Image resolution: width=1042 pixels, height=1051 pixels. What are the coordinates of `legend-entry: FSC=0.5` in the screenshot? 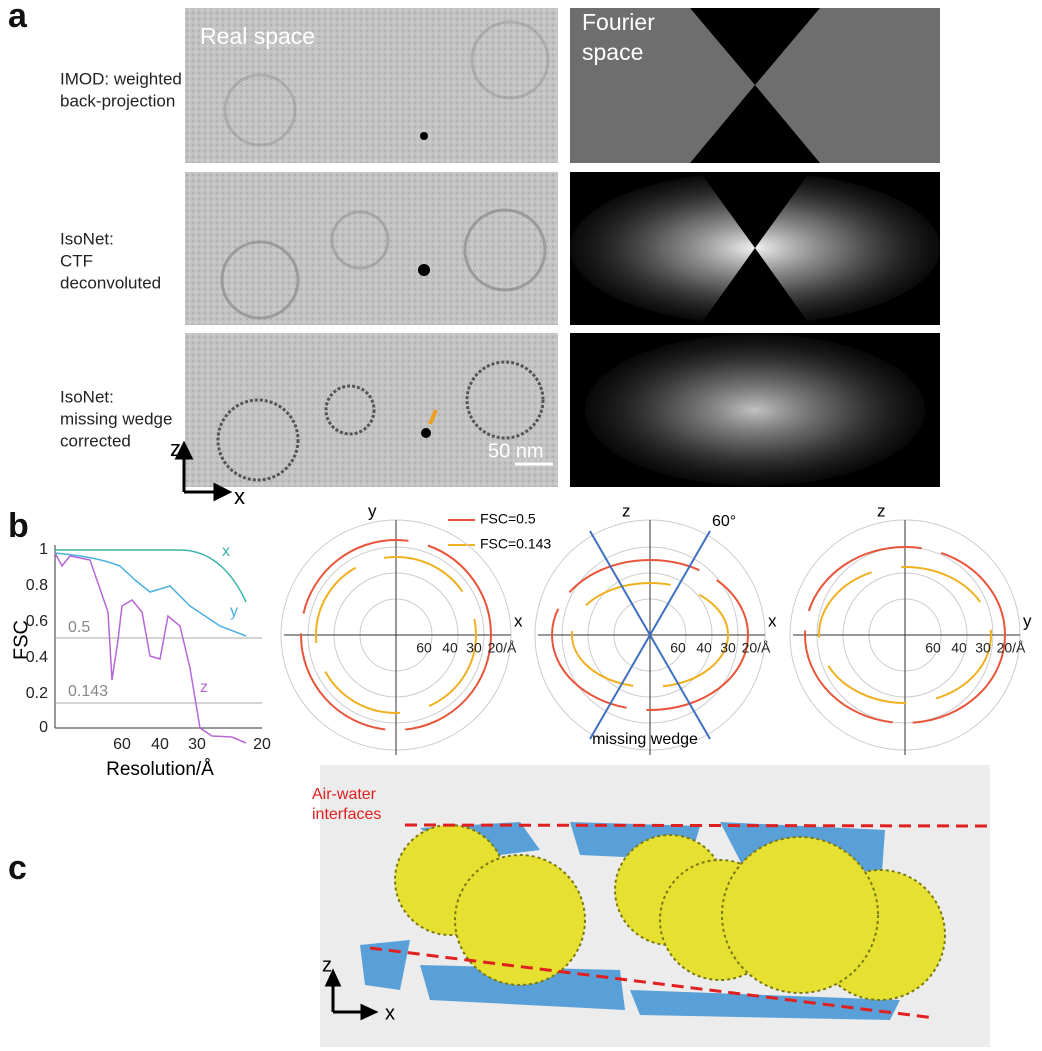 It's located at (508, 519).